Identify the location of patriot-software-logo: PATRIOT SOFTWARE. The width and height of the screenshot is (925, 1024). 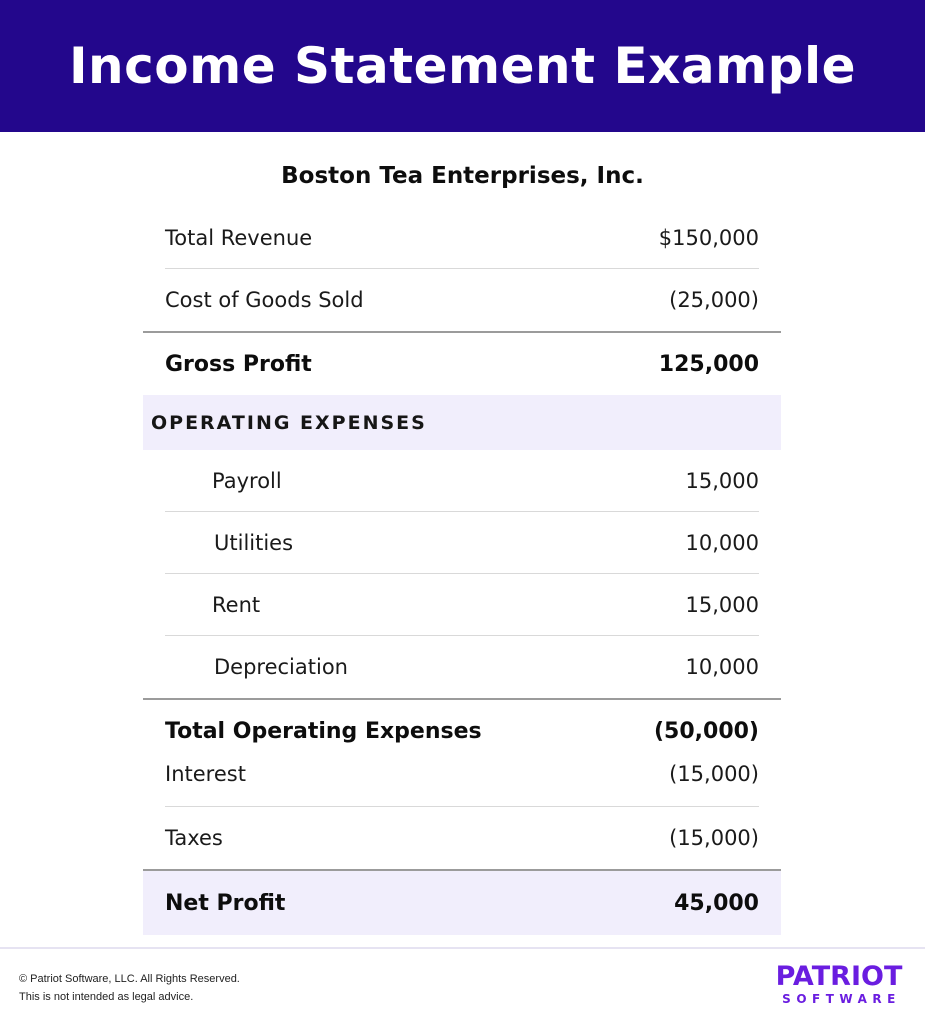
(839, 985).